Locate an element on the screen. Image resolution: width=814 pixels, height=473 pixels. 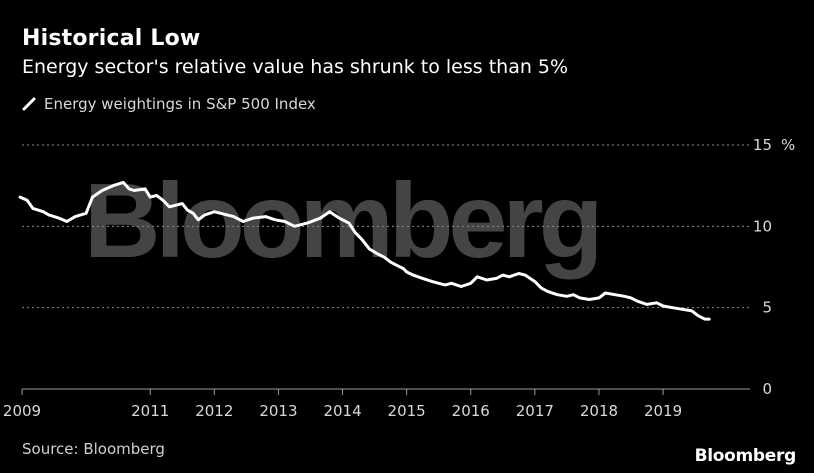
x-tick-label: 2016 is located at coordinates (471, 411).